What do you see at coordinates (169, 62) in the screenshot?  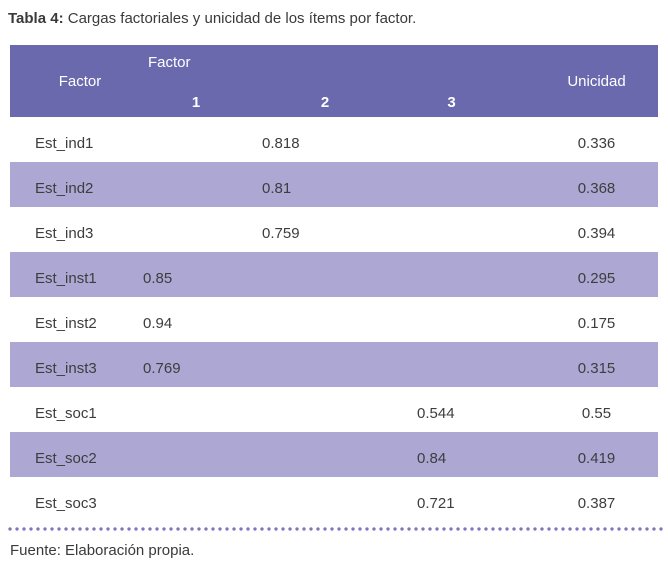 I see `header-factor-group-label: Factor` at bounding box center [169, 62].